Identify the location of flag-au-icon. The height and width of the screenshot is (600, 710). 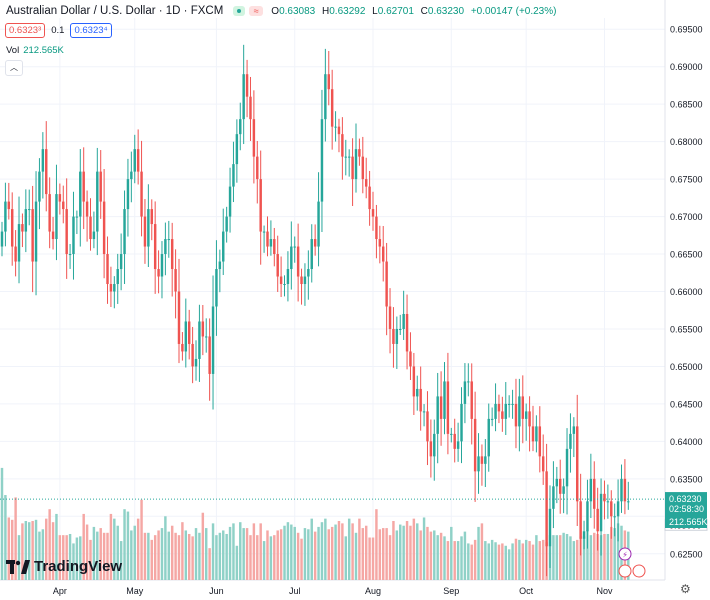
(625, 571).